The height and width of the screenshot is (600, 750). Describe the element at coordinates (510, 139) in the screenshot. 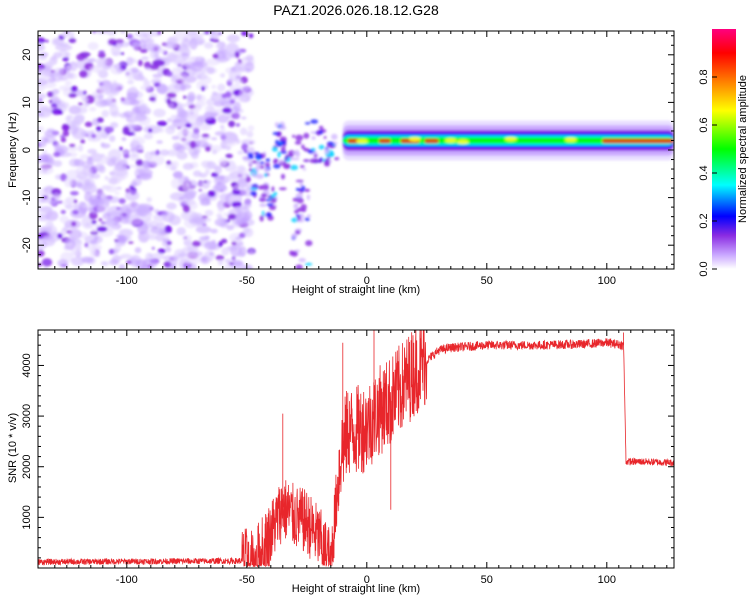

I see `signal-track-hotspot` at that location.